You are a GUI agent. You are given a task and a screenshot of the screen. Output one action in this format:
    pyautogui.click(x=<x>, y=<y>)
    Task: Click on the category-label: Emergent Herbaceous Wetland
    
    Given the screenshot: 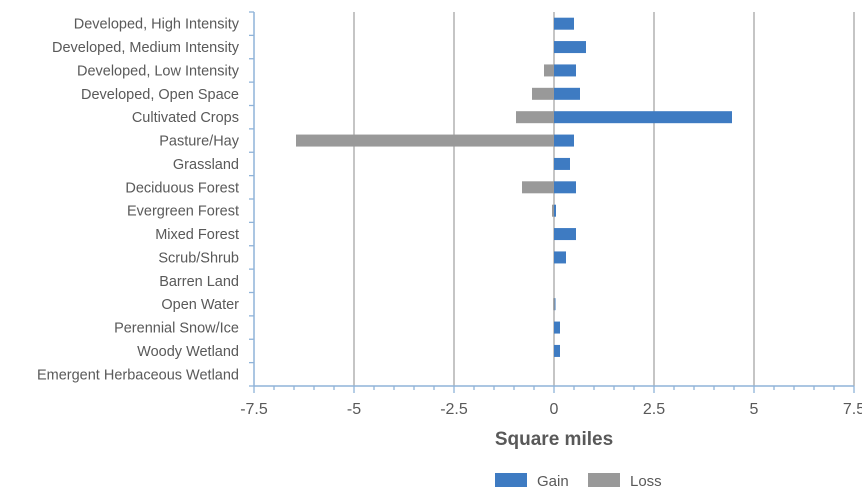 What is the action you would take?
    pyautogui.click(x=138, y=375)
    